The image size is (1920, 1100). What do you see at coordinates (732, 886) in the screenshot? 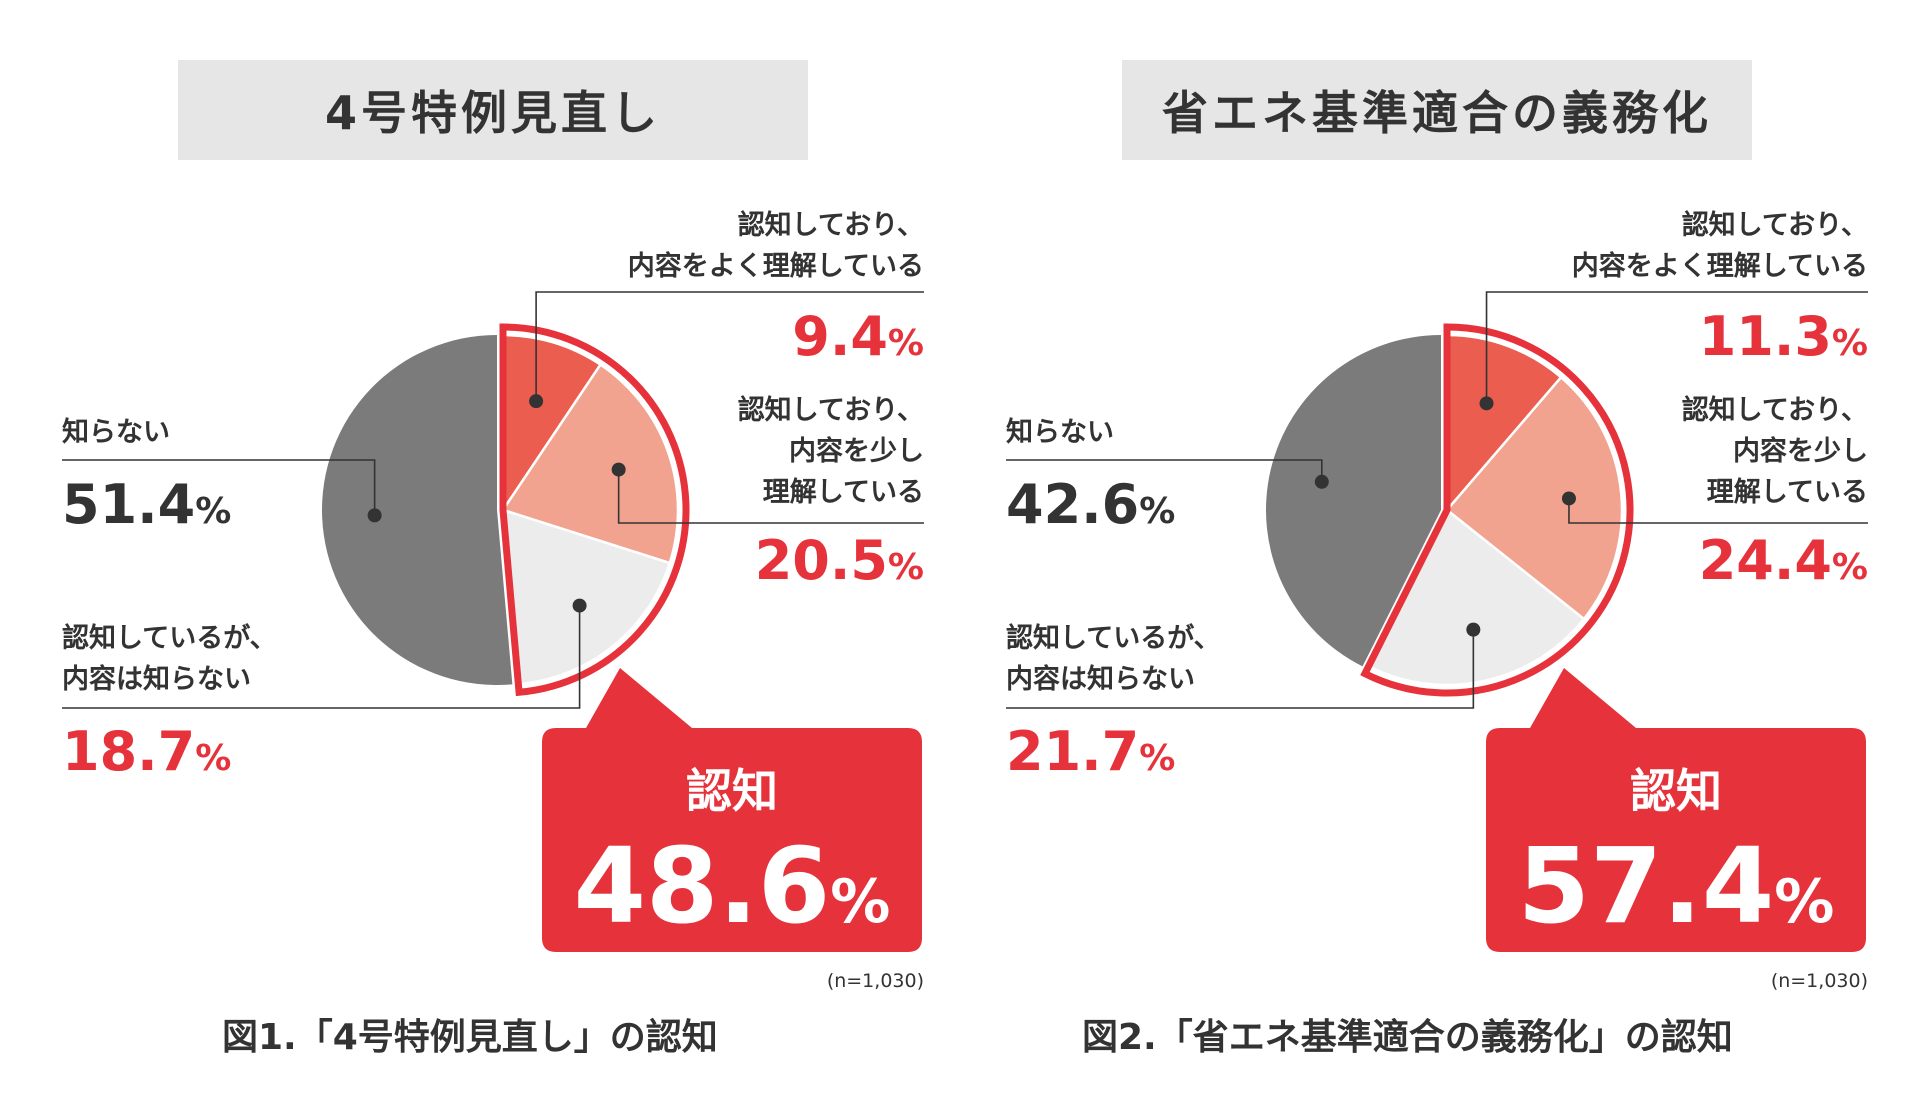
I see `callout-value: 48.6%` at bounding box center [732, 886].